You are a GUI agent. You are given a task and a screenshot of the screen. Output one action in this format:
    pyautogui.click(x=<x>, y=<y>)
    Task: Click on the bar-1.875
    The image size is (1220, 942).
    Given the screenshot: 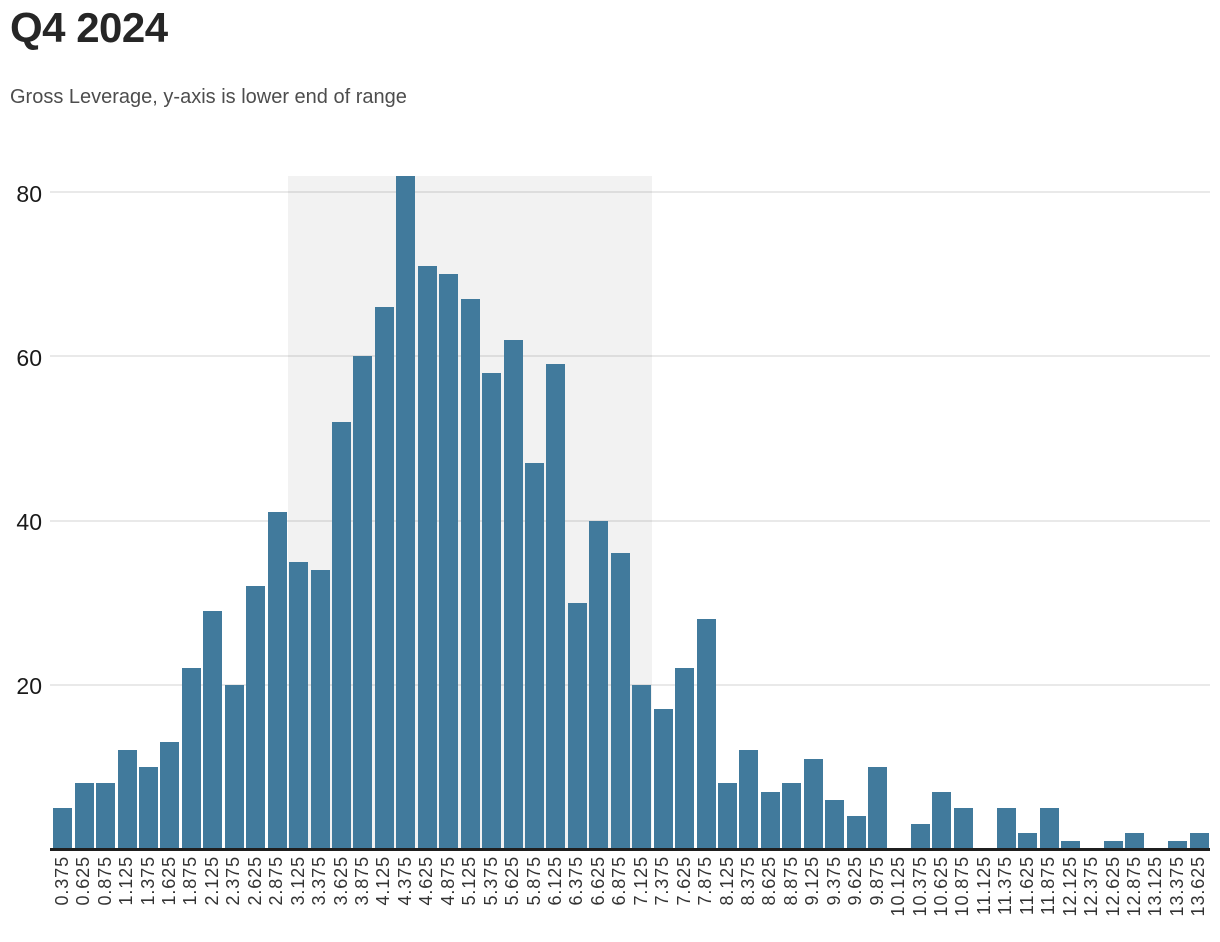 What is the action you would take?
    pyautogui.click(x=191, y=758)
    